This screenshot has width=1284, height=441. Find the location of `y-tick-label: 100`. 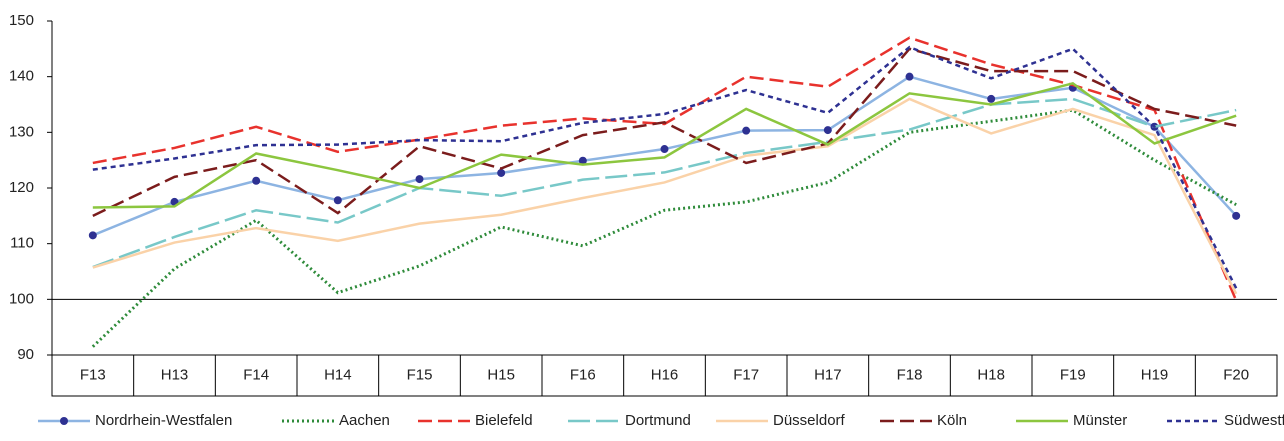

y-tick-label: 100 is located at coordinates (21, 298).